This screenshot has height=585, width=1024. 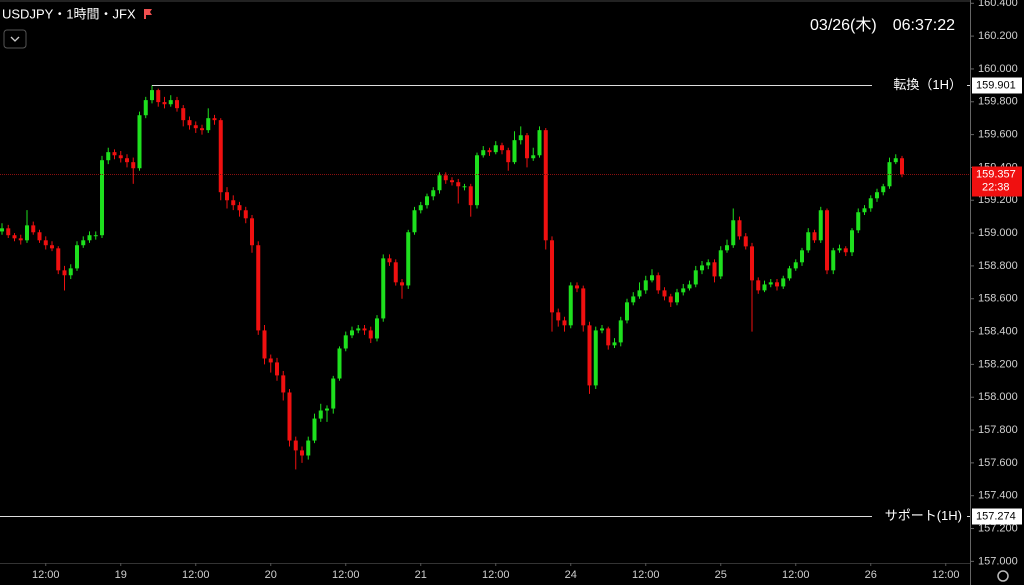 What do you see at coordinates (871, 575) in the screenshot?
I see `x-tick-label: 26` at bounding box center [871, 575].